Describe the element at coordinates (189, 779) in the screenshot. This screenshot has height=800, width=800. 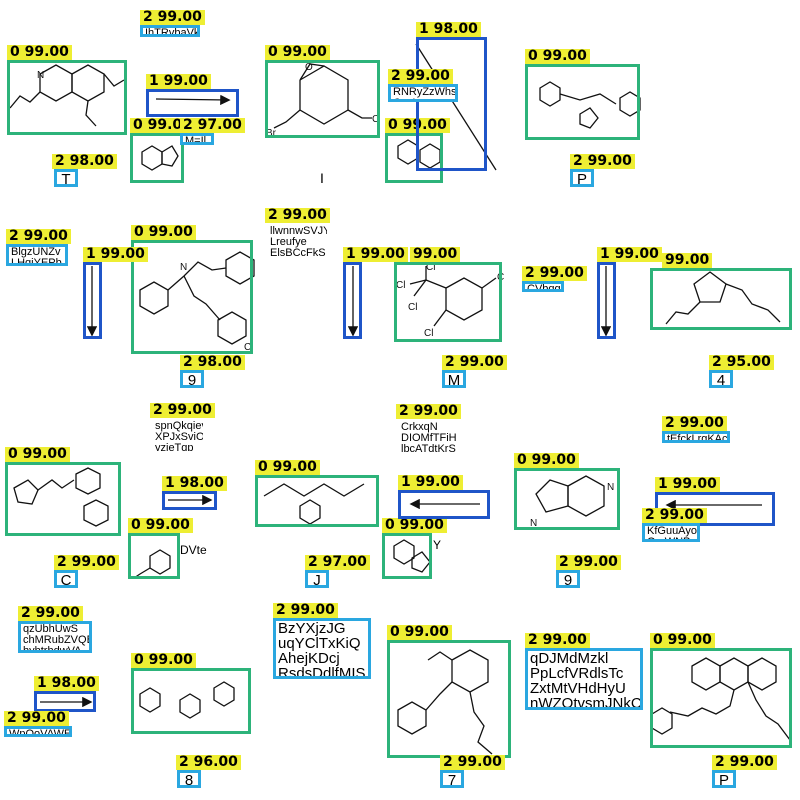
I see `label-box: 8` at that location.